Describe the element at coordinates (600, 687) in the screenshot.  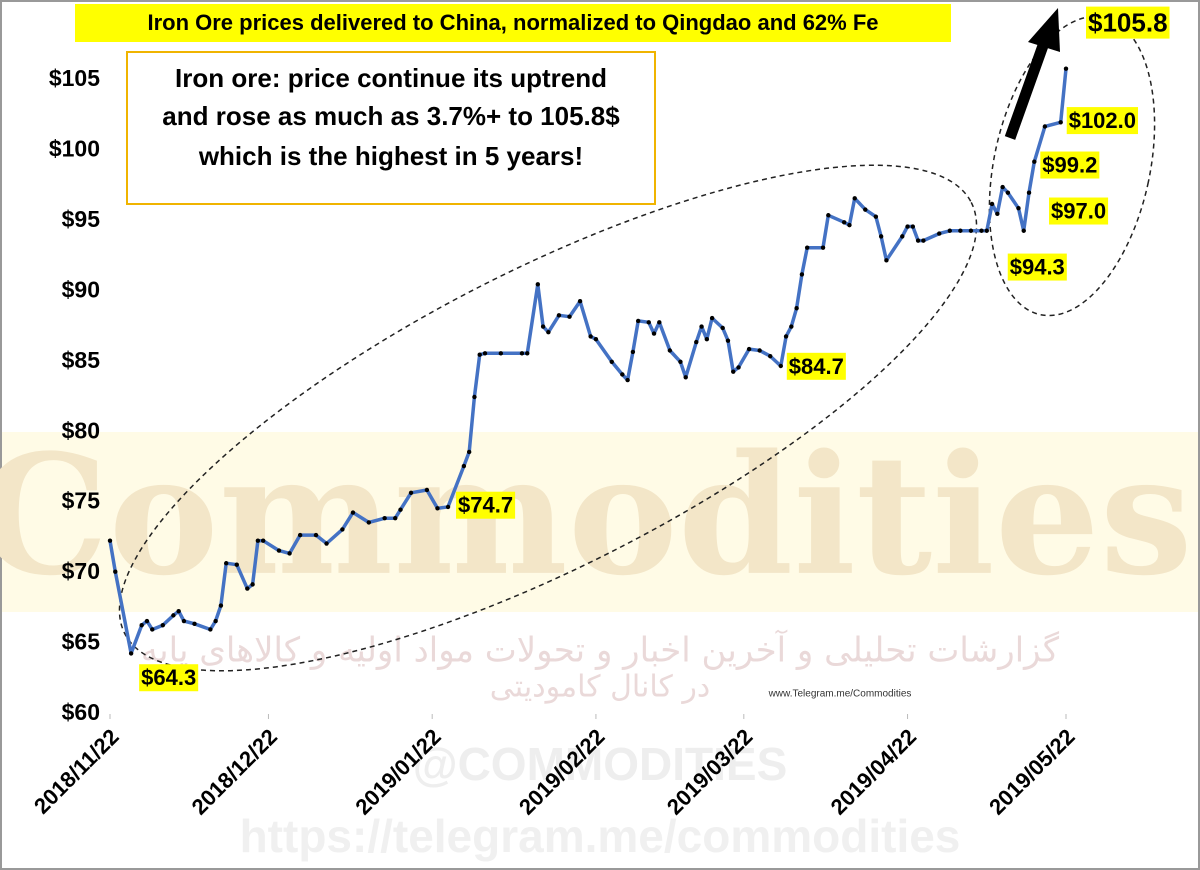
I see `watermark-text: در کانال کامودیتی` at that location.